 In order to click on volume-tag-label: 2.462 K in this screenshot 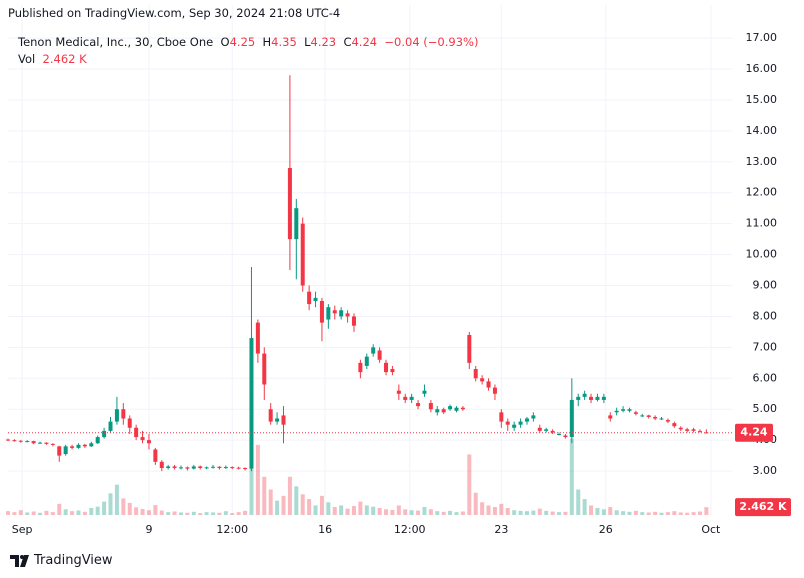, I will do `click(763, 506)`.